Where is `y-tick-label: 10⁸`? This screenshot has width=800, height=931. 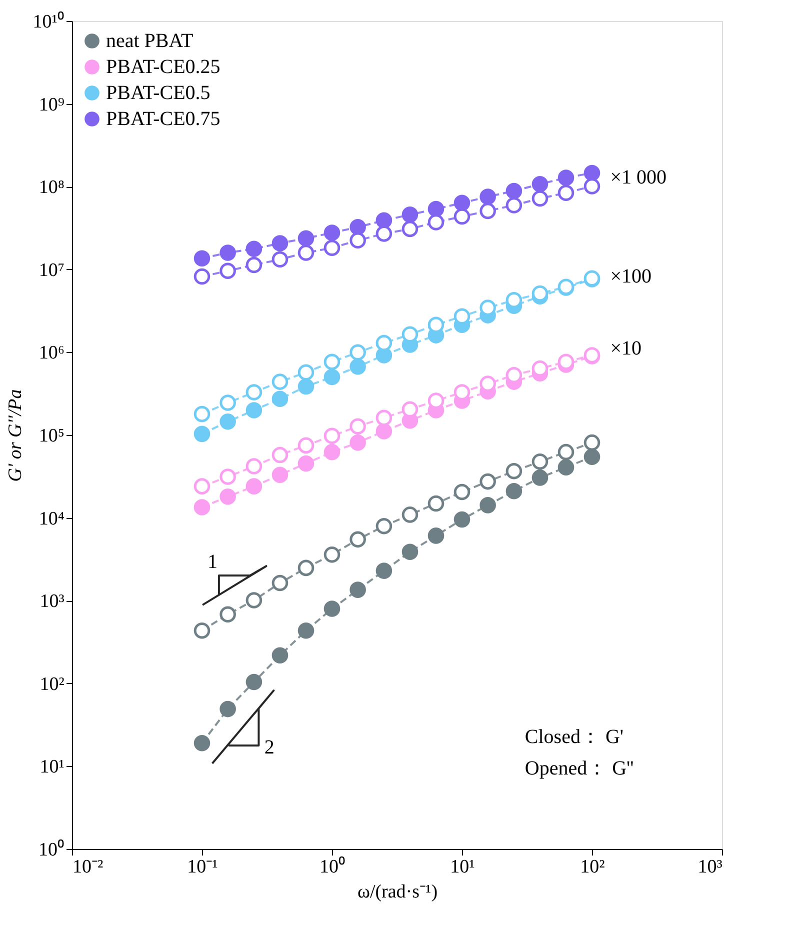 y-tick-label: 10⁸ is located at coordinates (51, 187).